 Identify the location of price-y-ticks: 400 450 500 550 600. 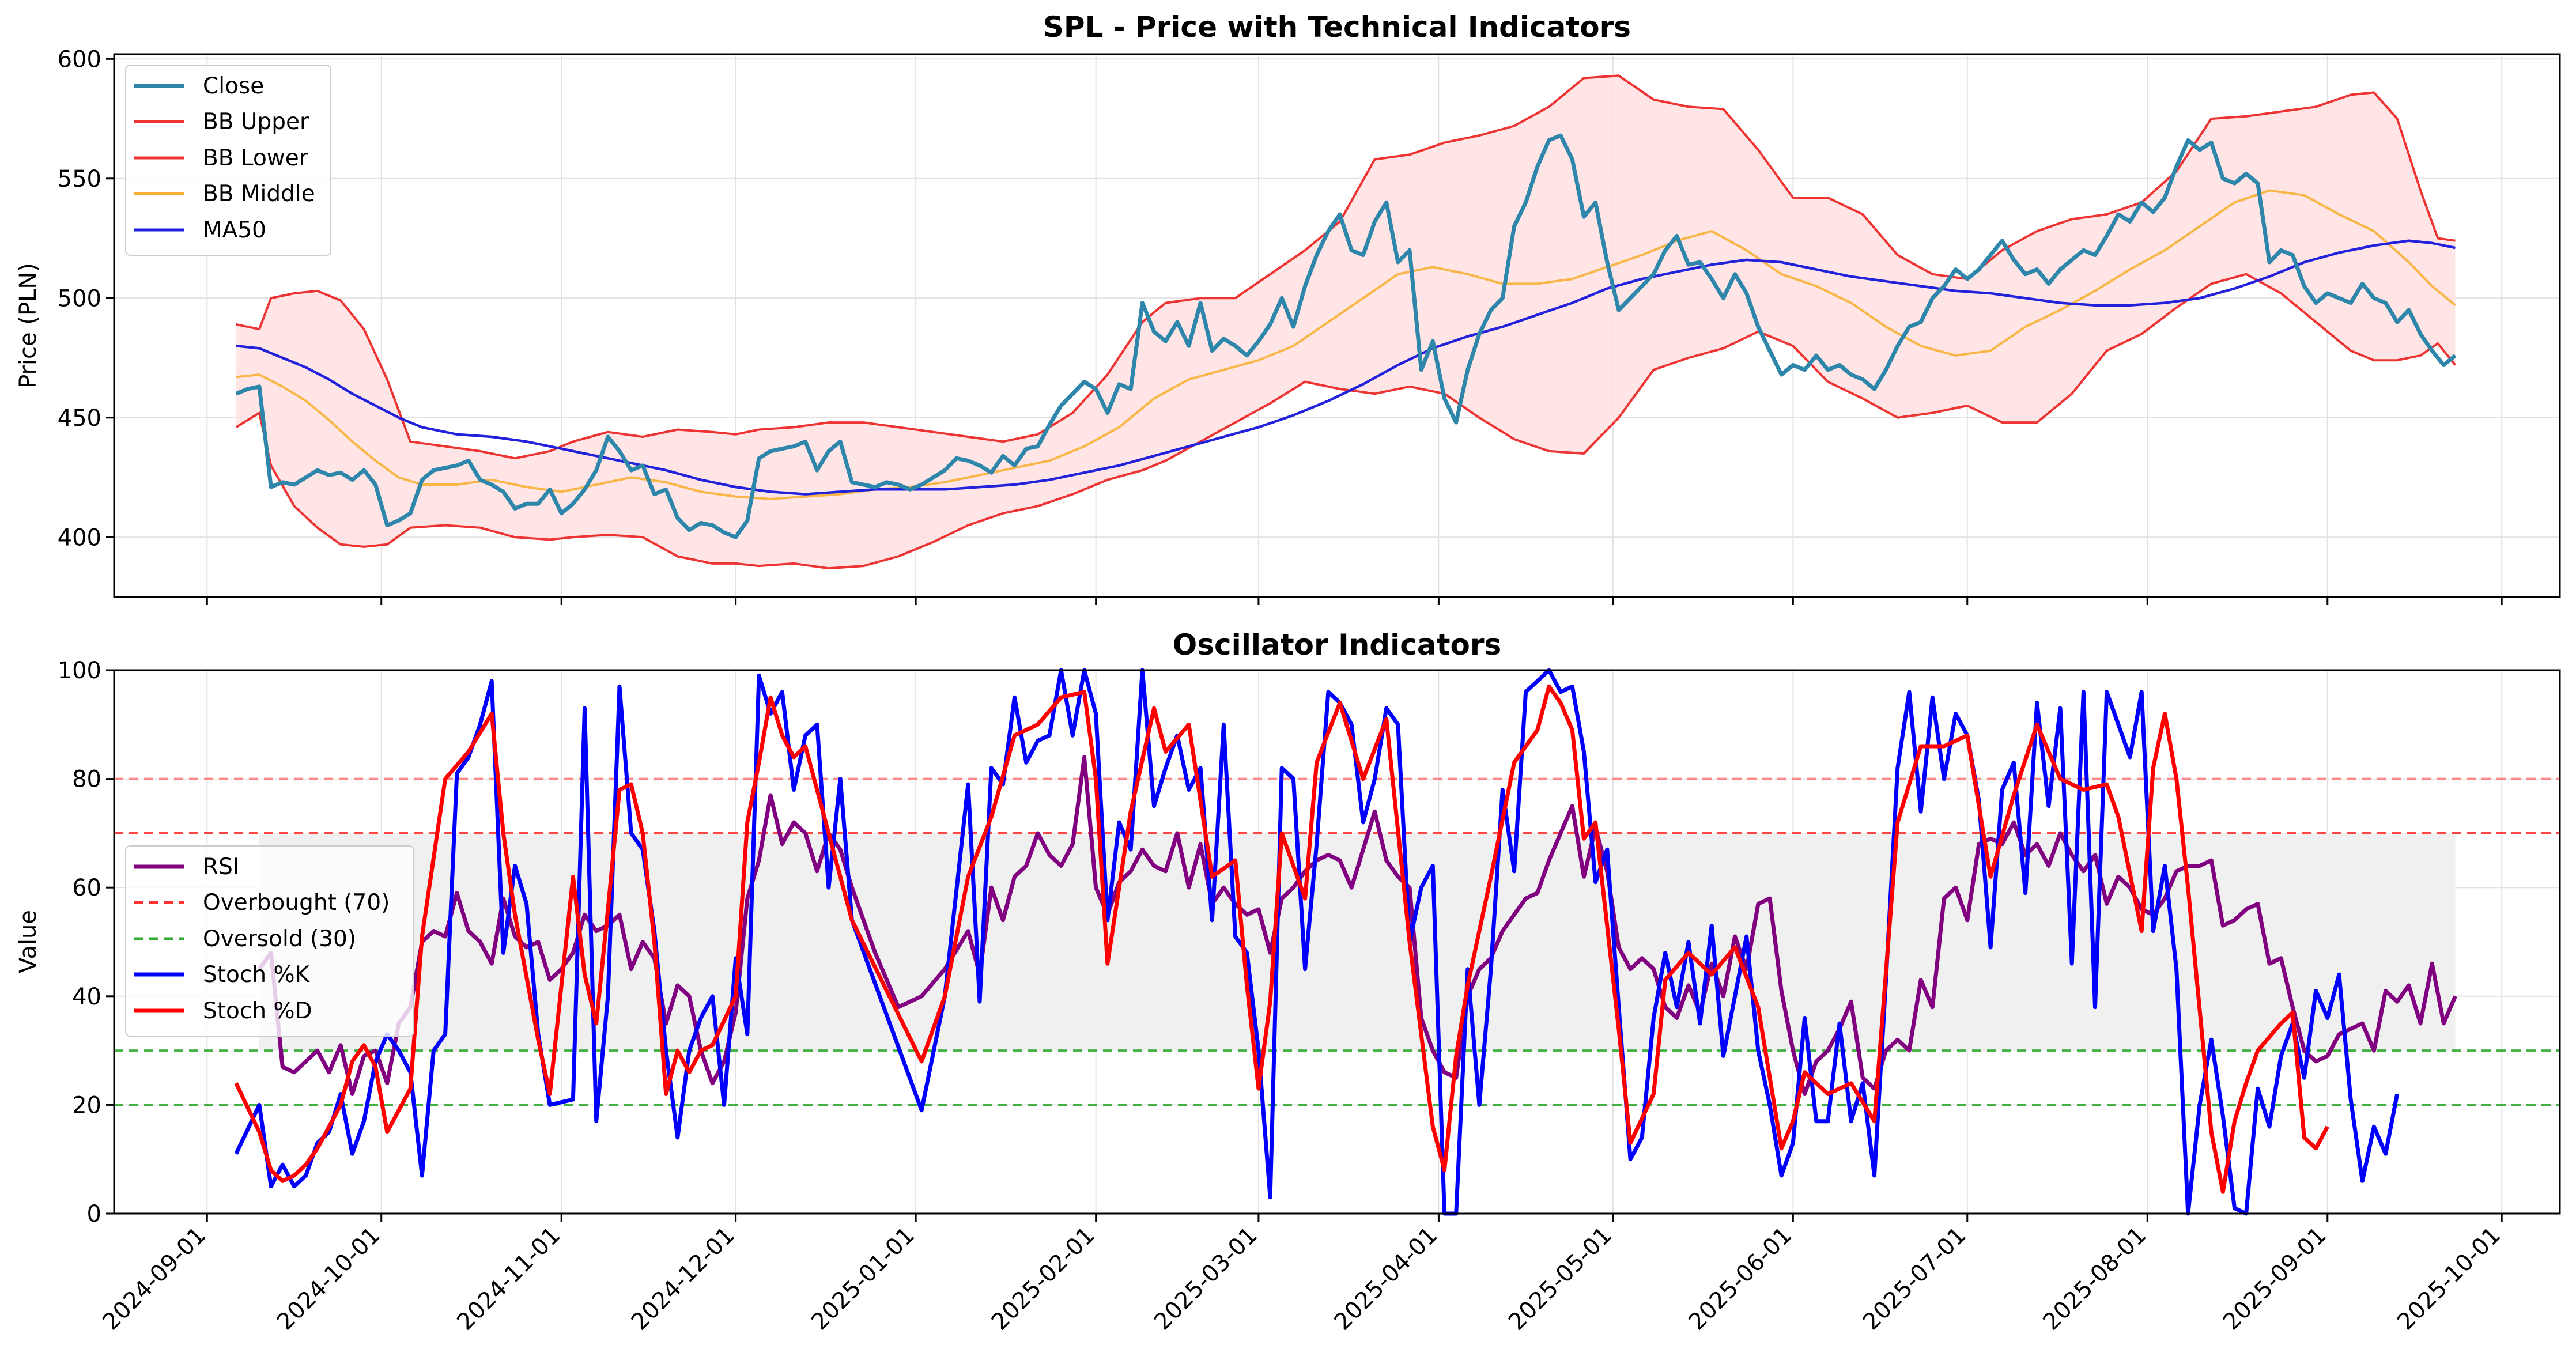
(86, 298).